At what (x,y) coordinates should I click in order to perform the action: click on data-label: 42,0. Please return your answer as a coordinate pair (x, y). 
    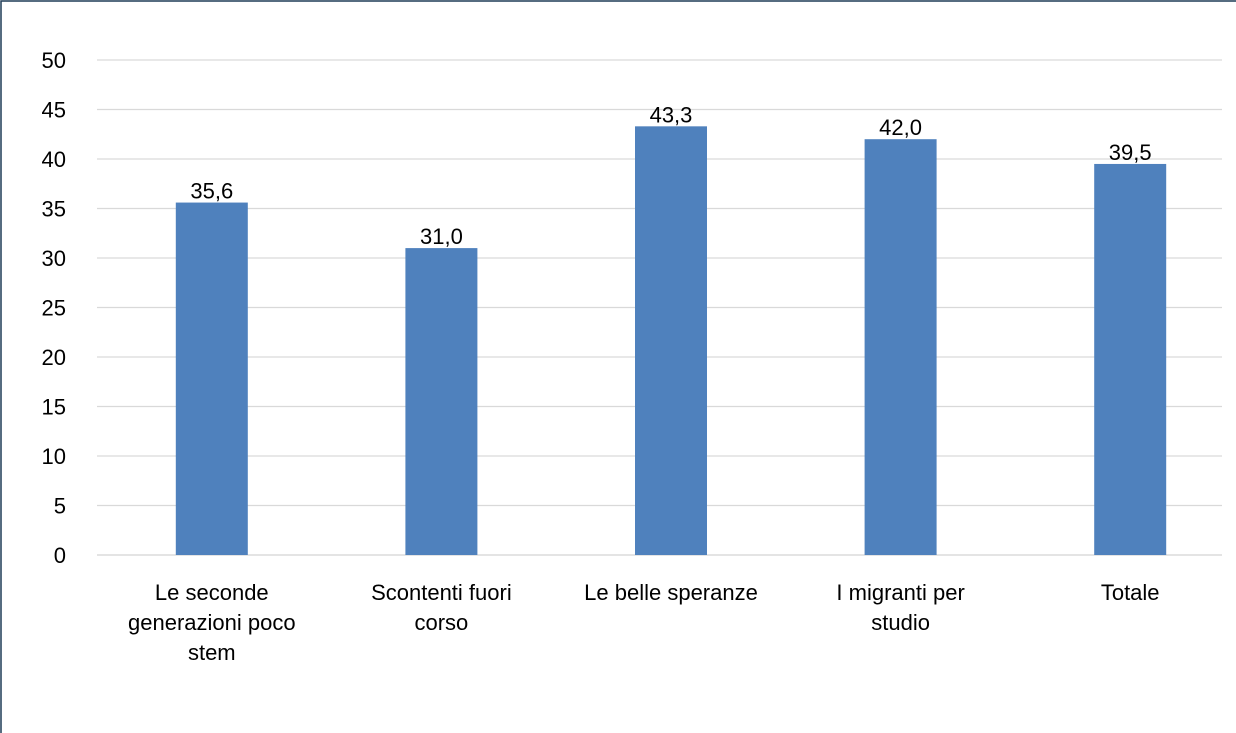
    Looking at the image, I should click on (900, 127).